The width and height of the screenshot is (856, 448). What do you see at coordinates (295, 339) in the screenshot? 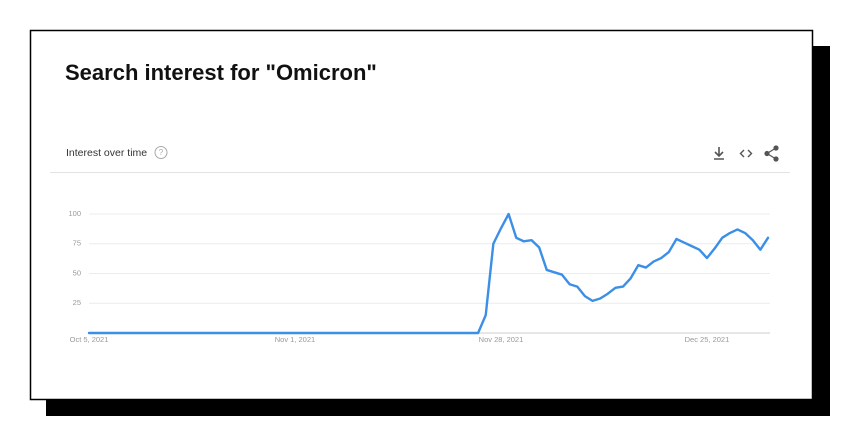
I see `x-tick-label: Nov 1, 2021` at bounding box center [295, 339].